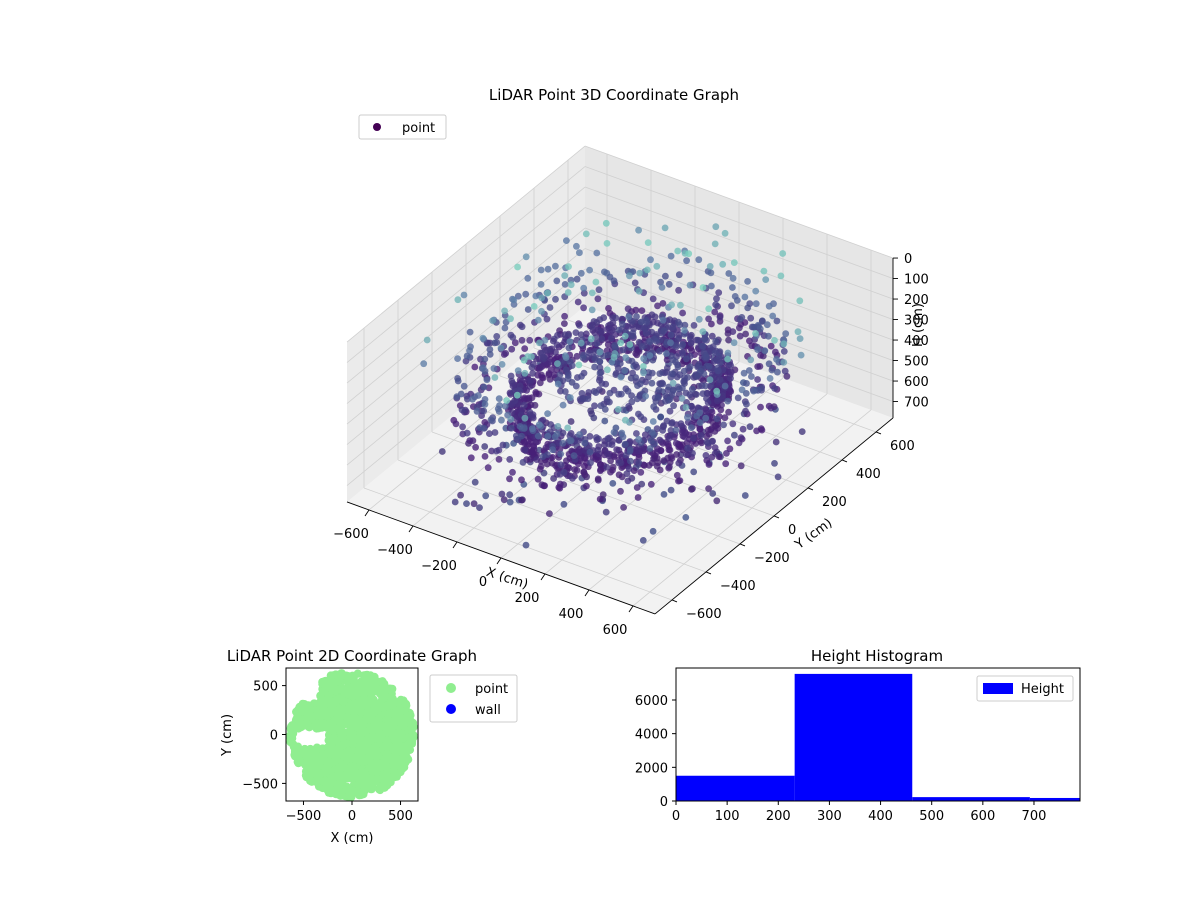  I want to click on chart-2d-ytick-label: −500, so click(260, 784).